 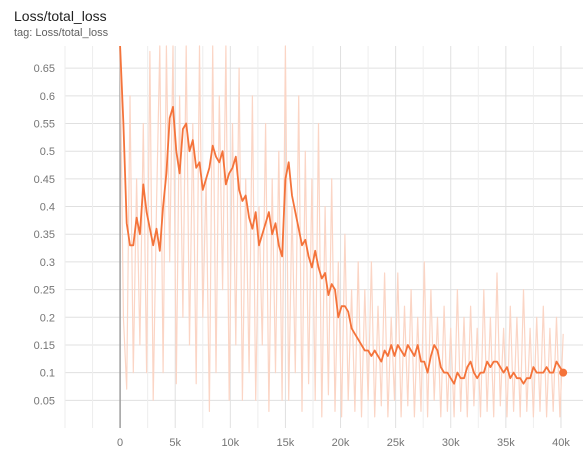 I want to click on y-tick-label: 0.65, so click(x=44, y=69).